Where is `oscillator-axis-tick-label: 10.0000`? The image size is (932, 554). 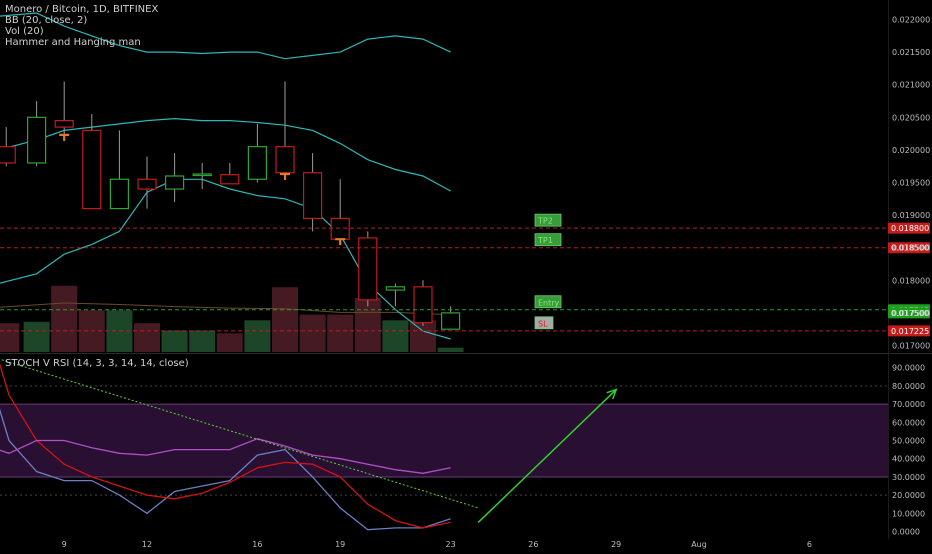 oscillator-axis-tick-label: 10.0000 is located at coordinates (908, 513).